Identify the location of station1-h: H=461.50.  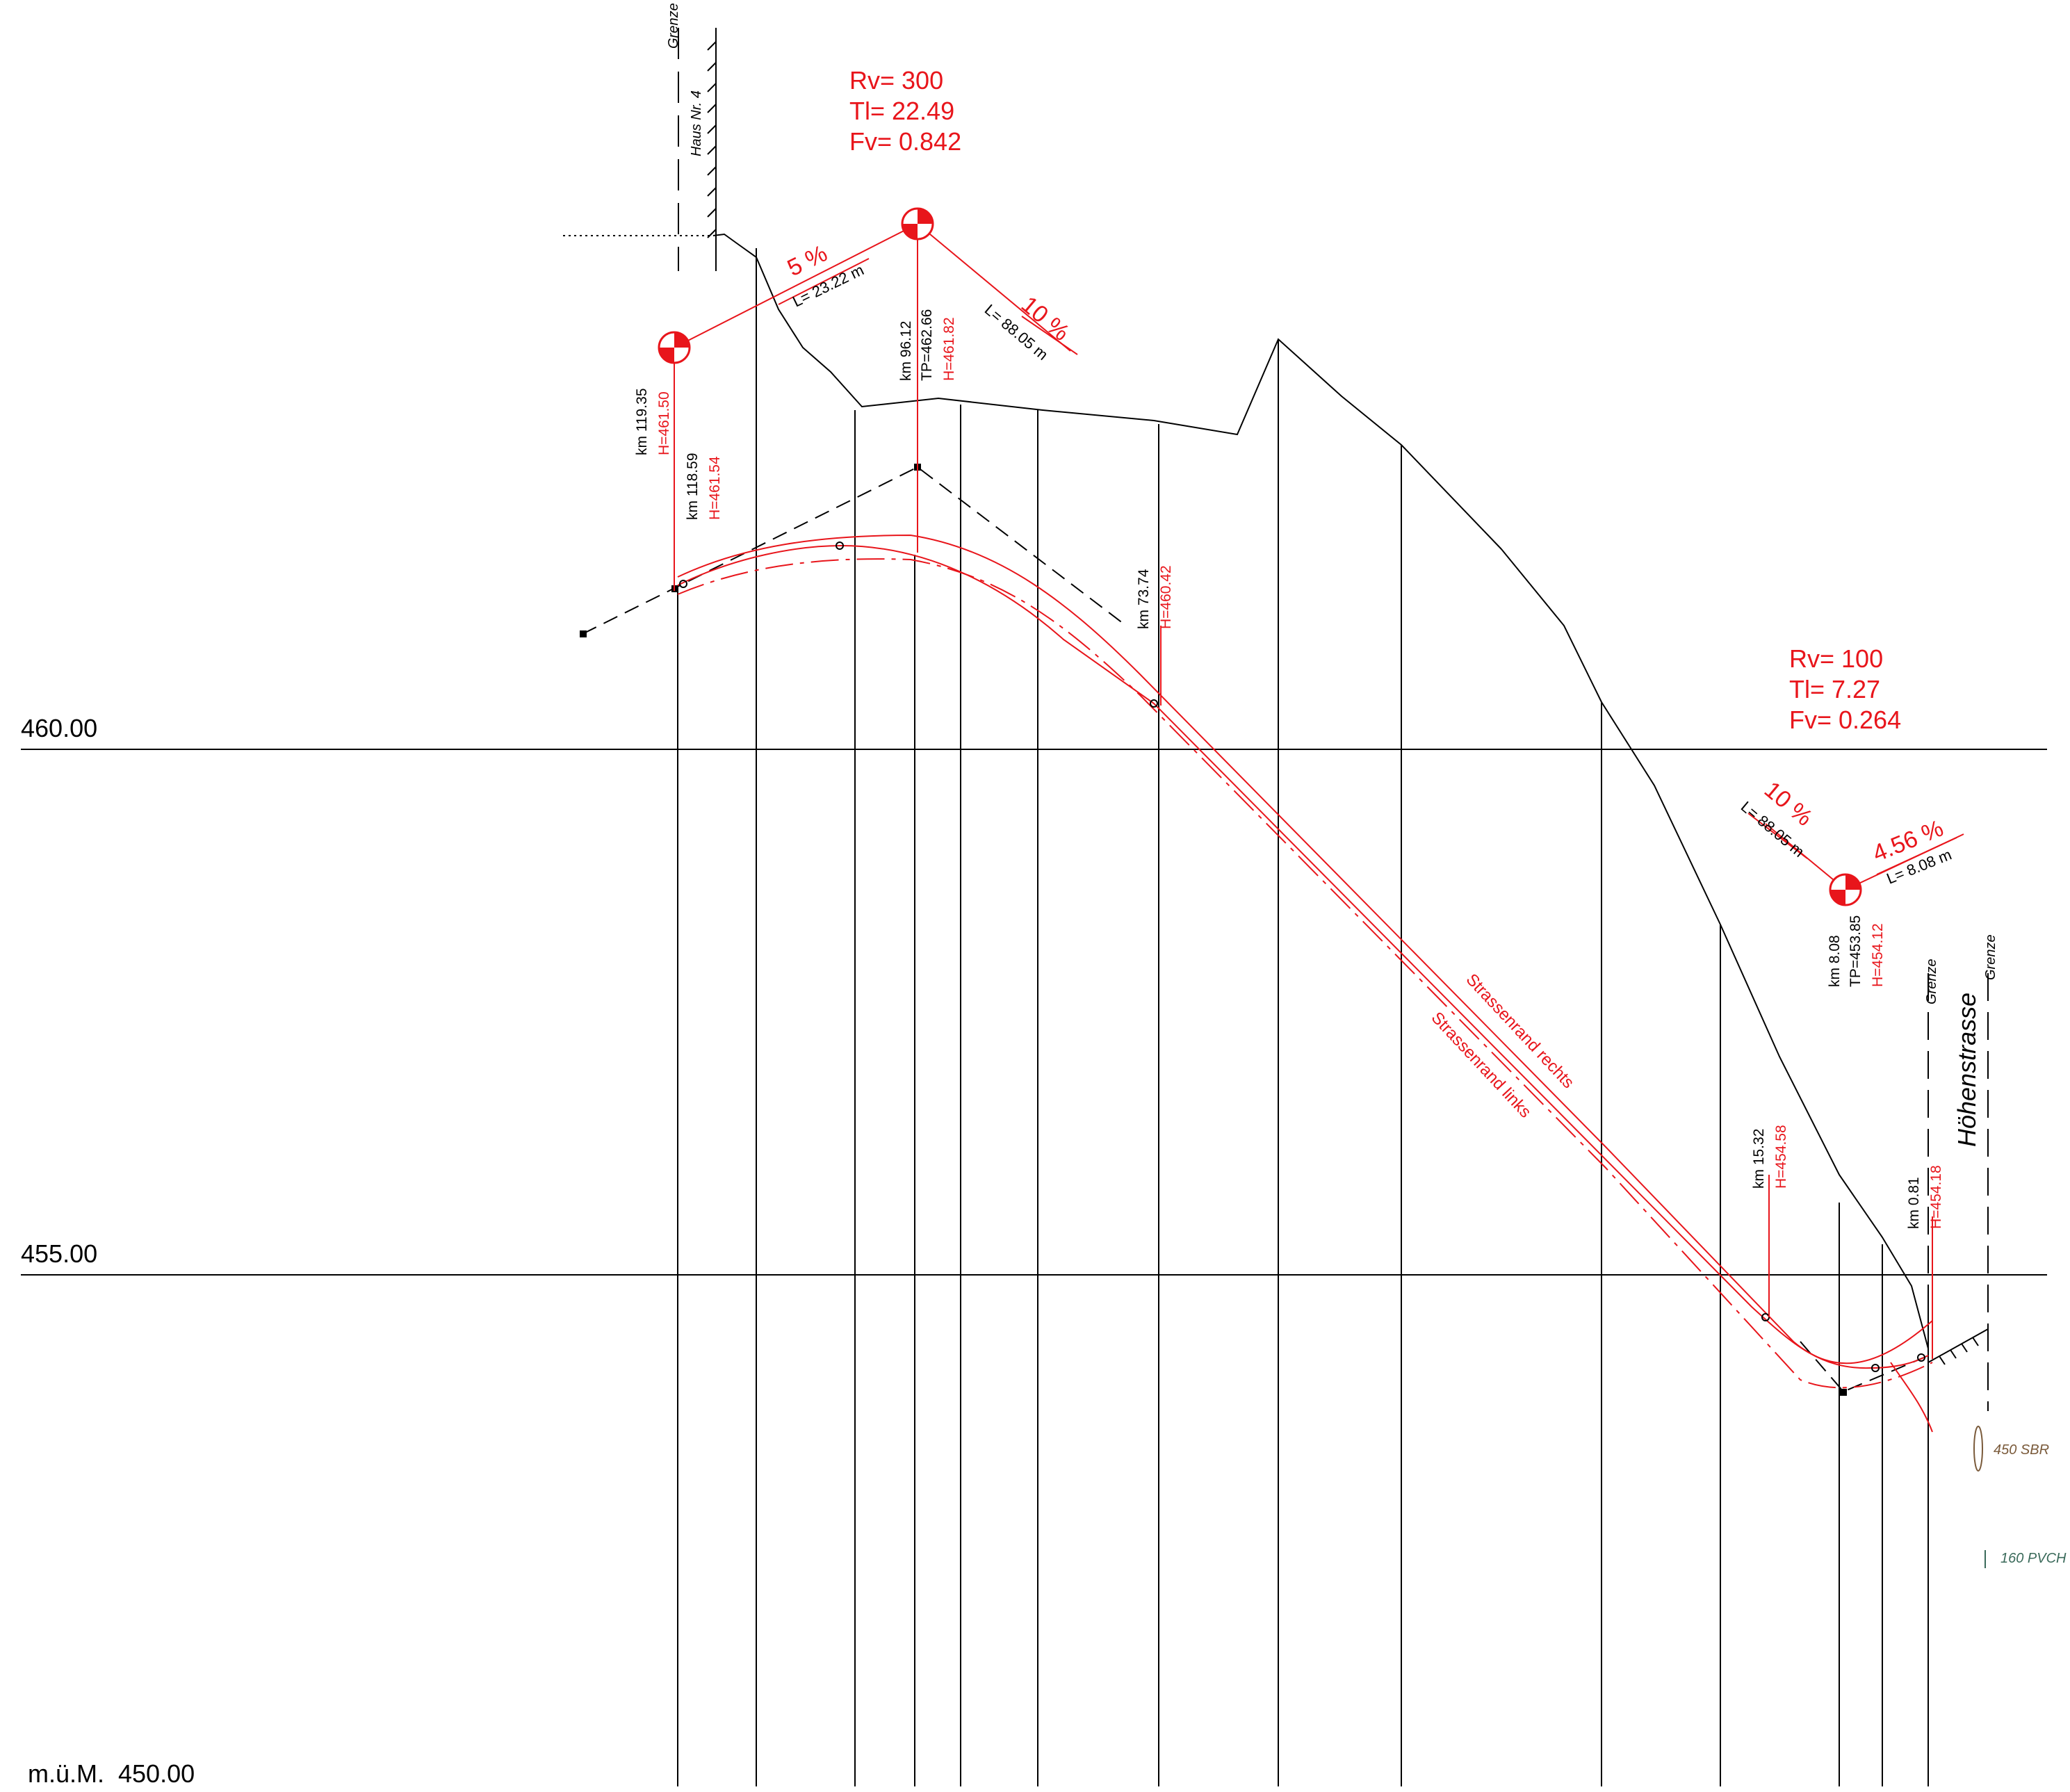
(664, 423).